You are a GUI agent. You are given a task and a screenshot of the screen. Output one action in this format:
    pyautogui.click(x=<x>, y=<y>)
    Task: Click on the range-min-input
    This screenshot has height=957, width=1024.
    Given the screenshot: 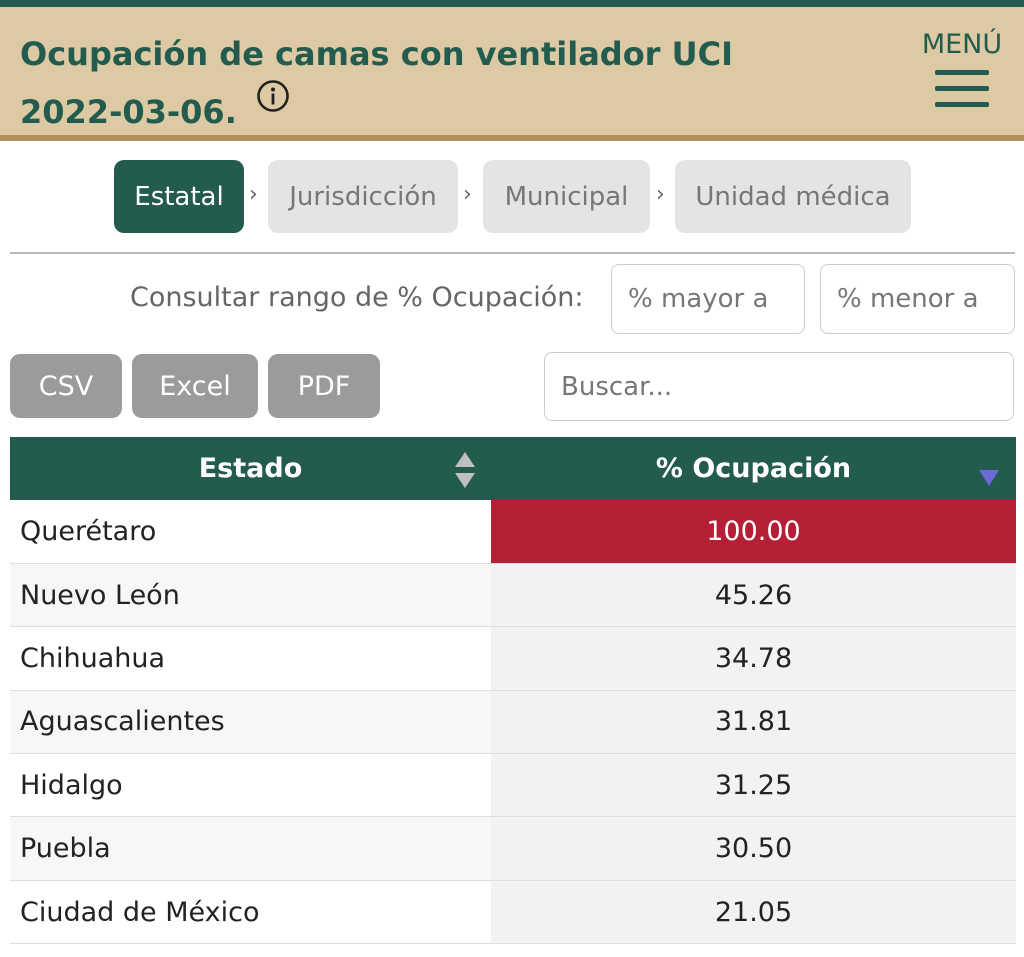 What is the action you would take?
    pyautogui.click(x=708, y=299)
    